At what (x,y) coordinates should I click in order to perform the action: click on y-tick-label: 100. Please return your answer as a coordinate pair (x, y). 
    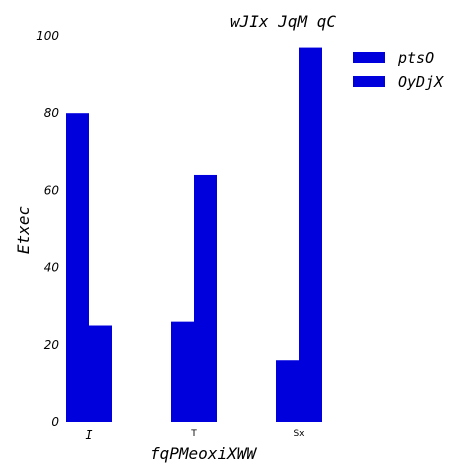
    Looking at the image, I should click on (47, 36).